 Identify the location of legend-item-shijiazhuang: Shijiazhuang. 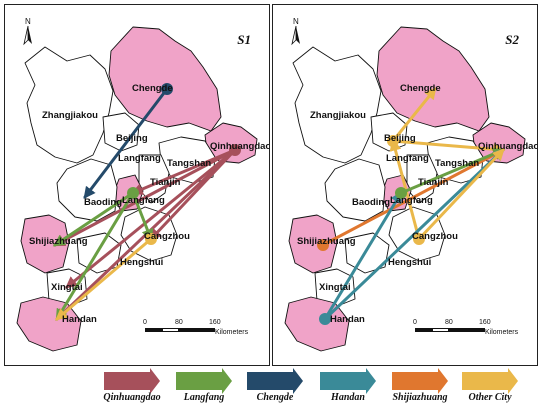
(420, 386).